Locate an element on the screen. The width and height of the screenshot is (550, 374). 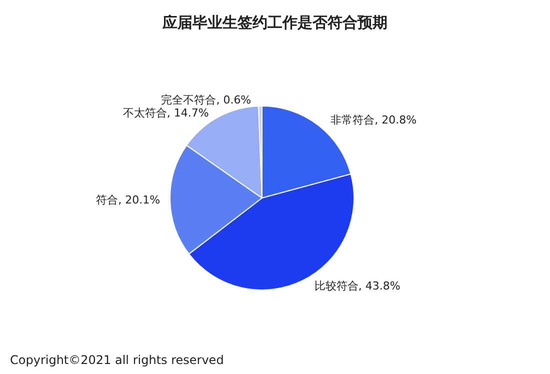
text: Copyright©2021 all rights reserved is located at coordinates (117, 360).